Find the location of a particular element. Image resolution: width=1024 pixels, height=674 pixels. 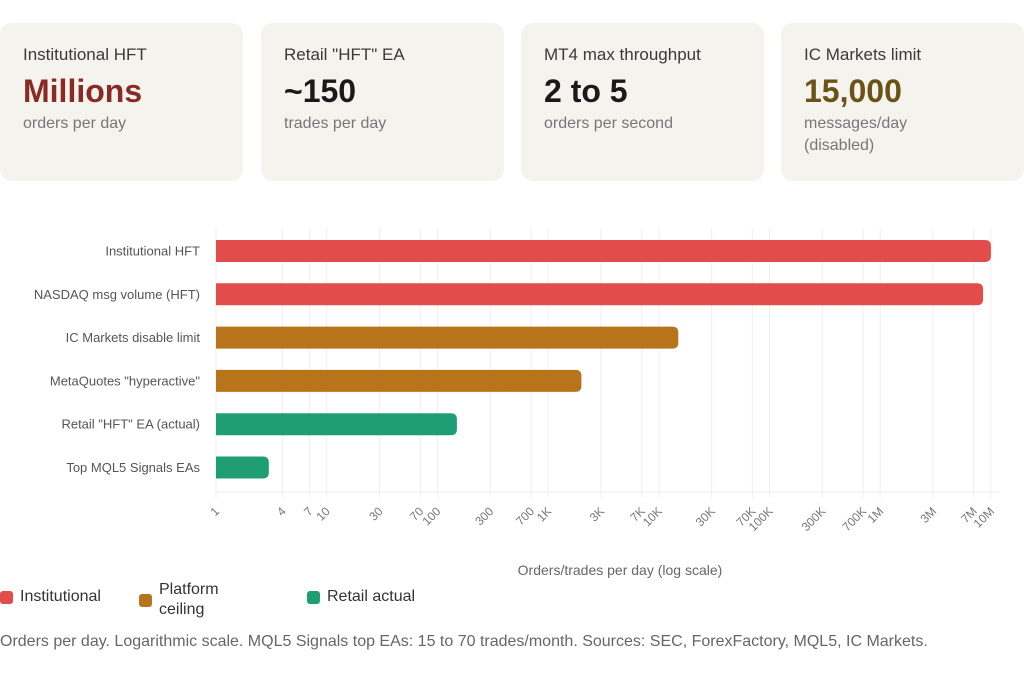

legend-item-institutional: Institutional is located at coordinates (50, 597).